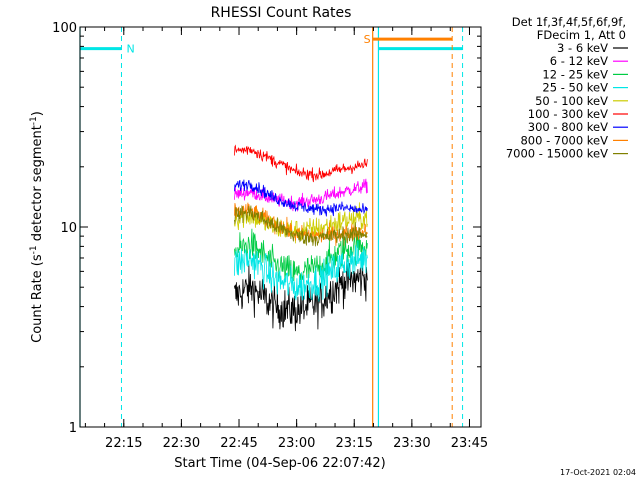 Image resolution: width=640 pixels, height=480 pixels. I want to click on legend-entry-label: 3 - 6 keV, so click(582, 48).